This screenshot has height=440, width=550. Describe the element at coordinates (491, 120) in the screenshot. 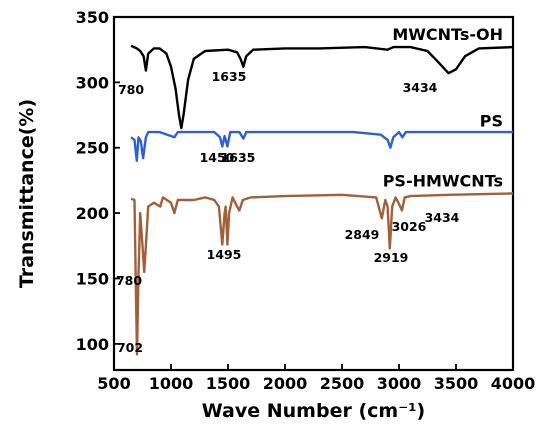

I see `series-name-label: PS` at that location.